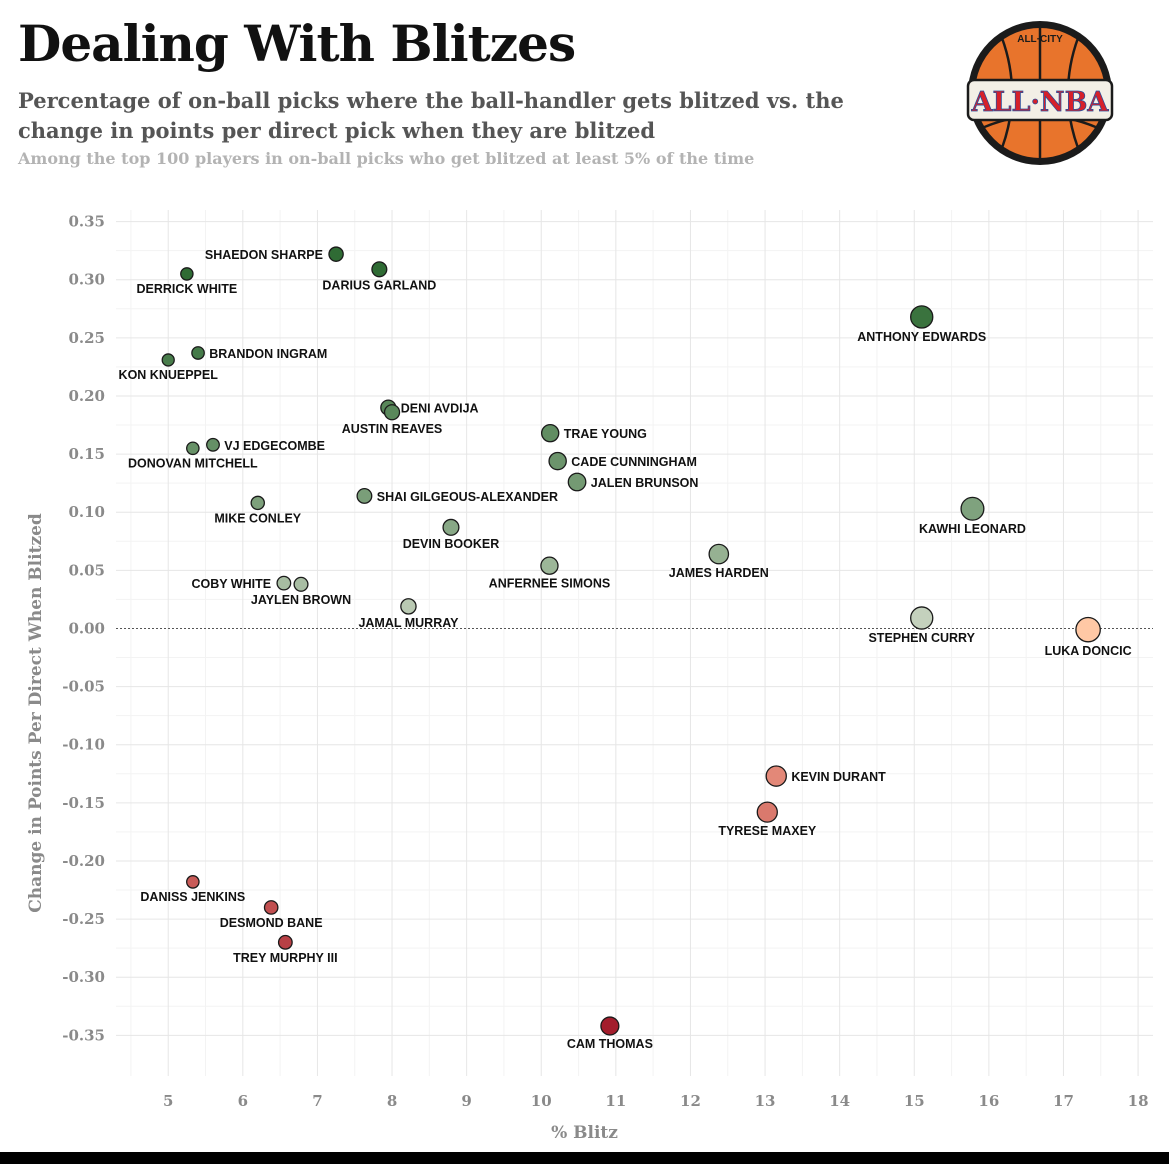 The height and width of the screenshot is (1164, 1169). I want to click on point-label: TYRESE MAXEY, so click(767, 831).